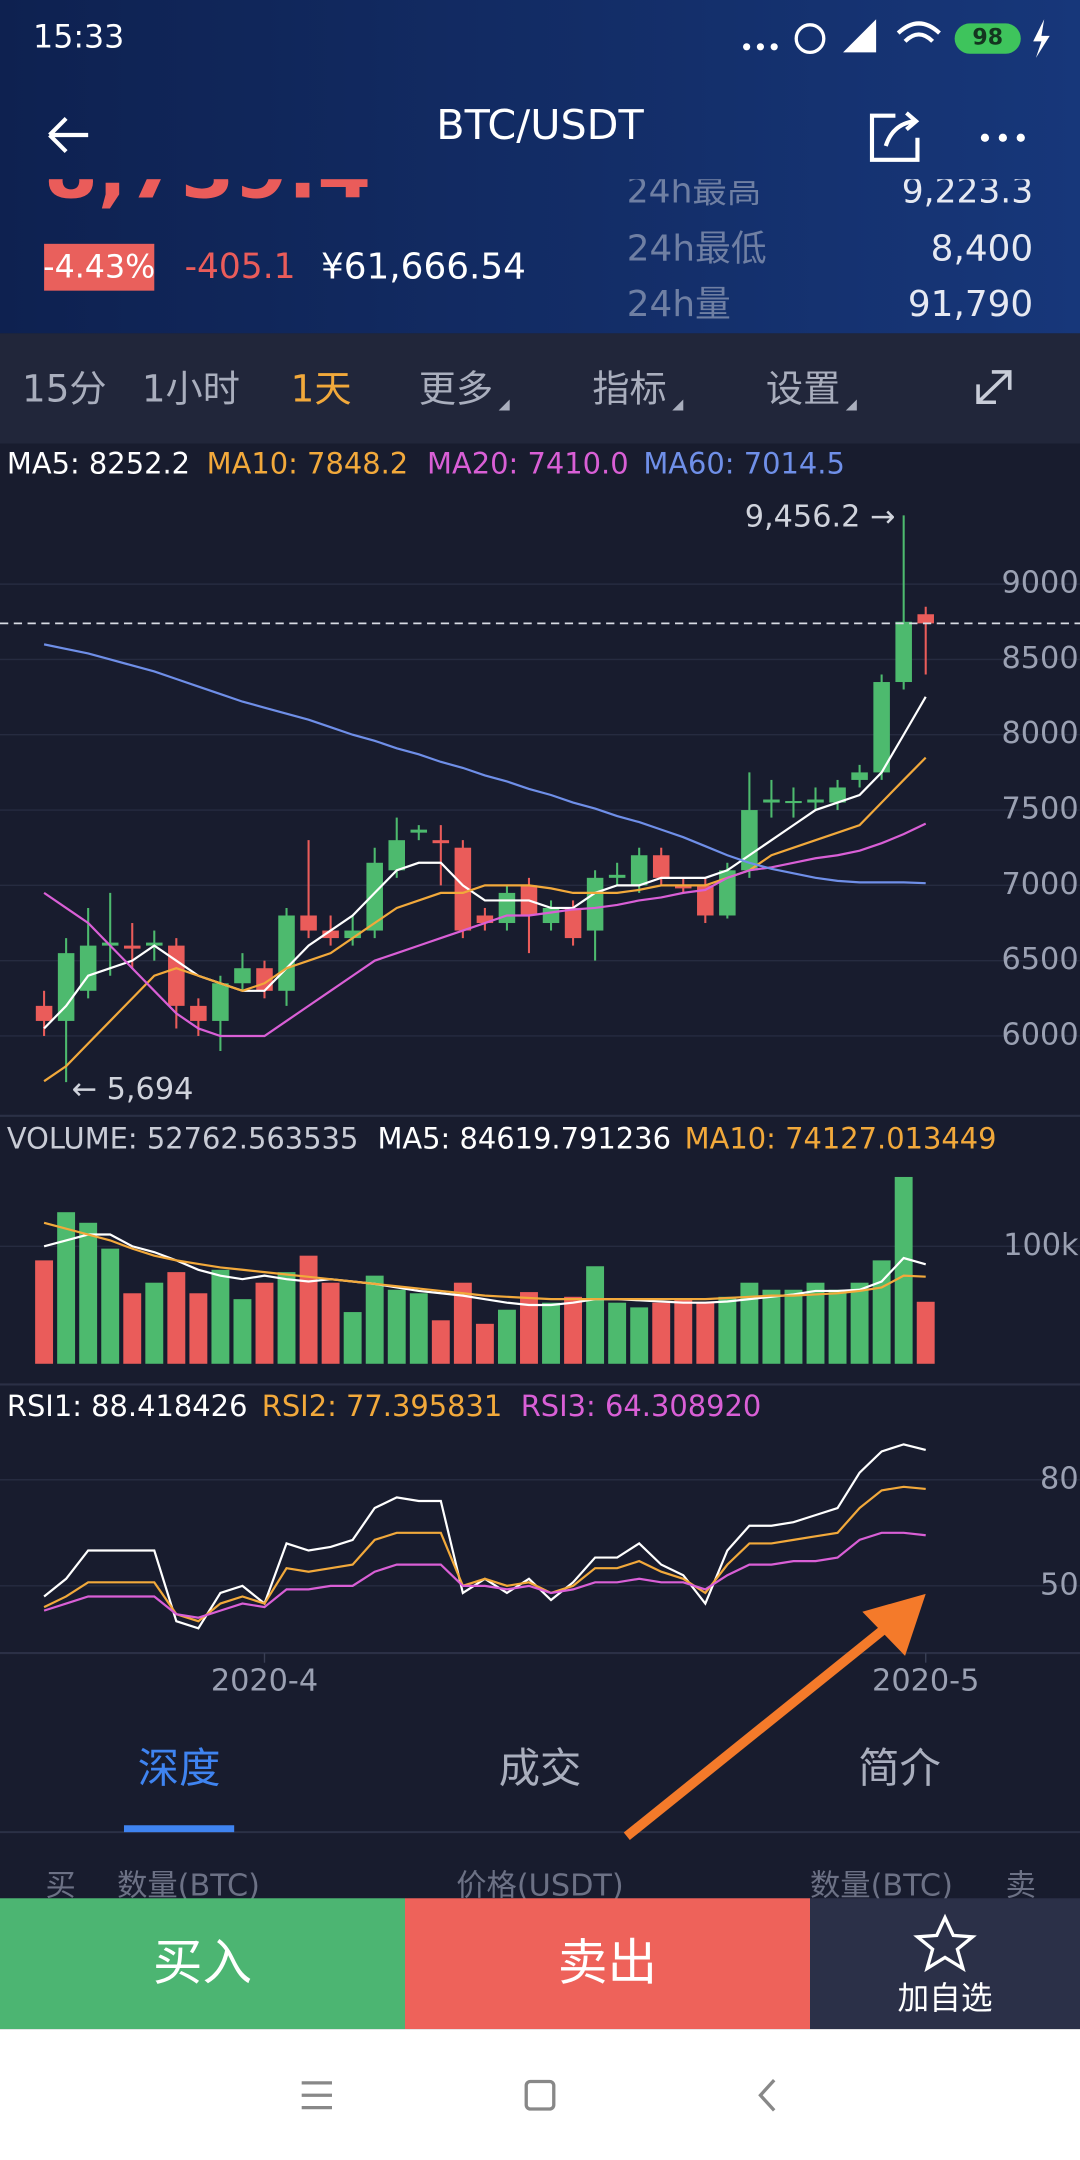 The height and width of the screenshot is (2160, 1080). What do you see at coordinates (528, 464) in the screenshot?
I see `legend-entry: MA20: 7410.0` at bounding box center [528, 464].